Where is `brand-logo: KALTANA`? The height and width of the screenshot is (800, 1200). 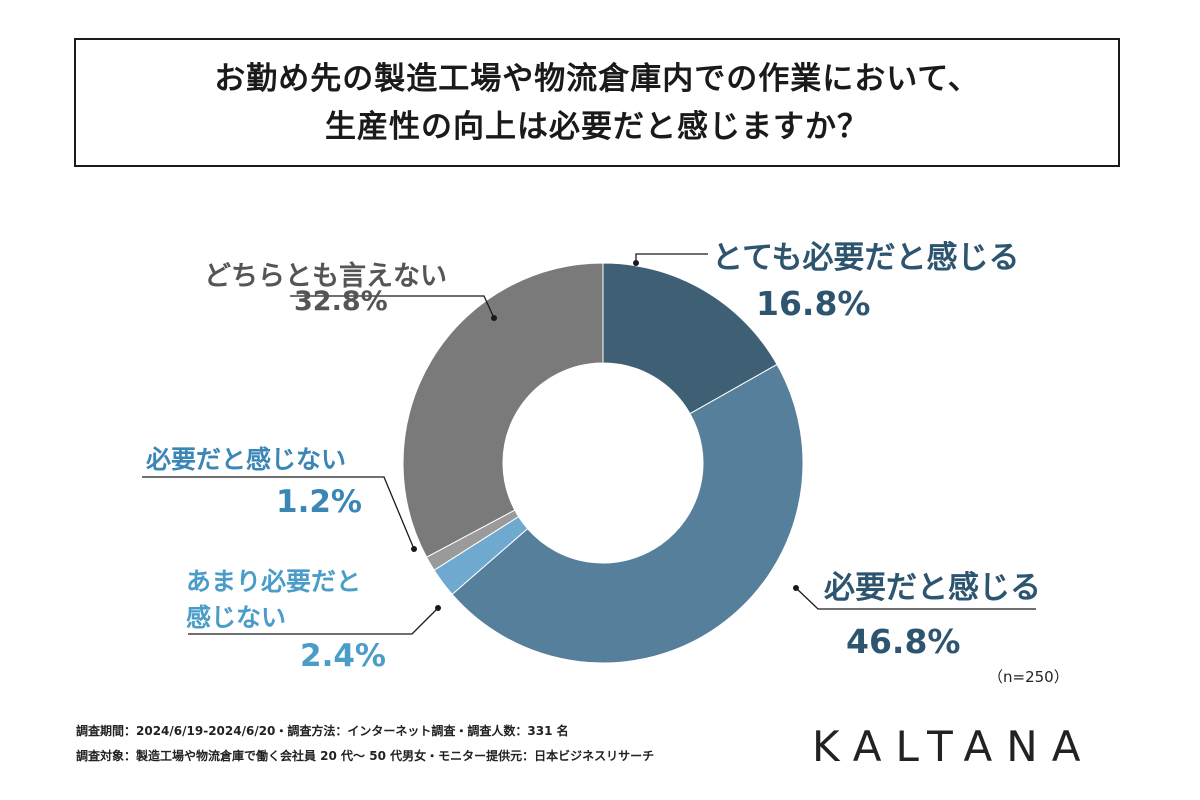
brand-logo: KALTANA is located at coordinates (953, 746).